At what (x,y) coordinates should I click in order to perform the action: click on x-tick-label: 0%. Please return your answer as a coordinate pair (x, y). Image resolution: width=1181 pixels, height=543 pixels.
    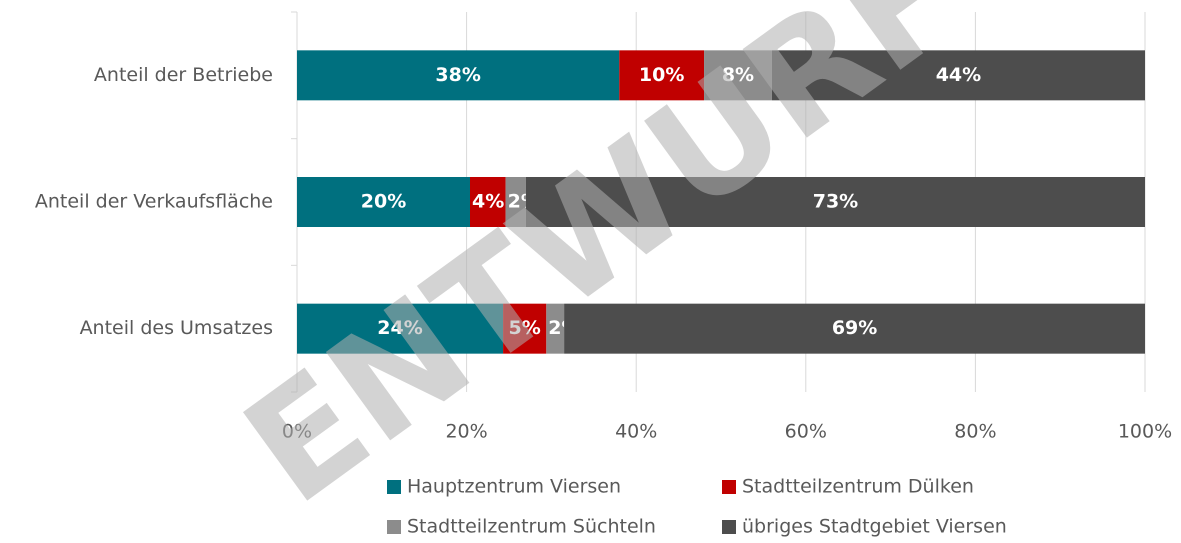
    Looking at the image, I should click on (297, 432).